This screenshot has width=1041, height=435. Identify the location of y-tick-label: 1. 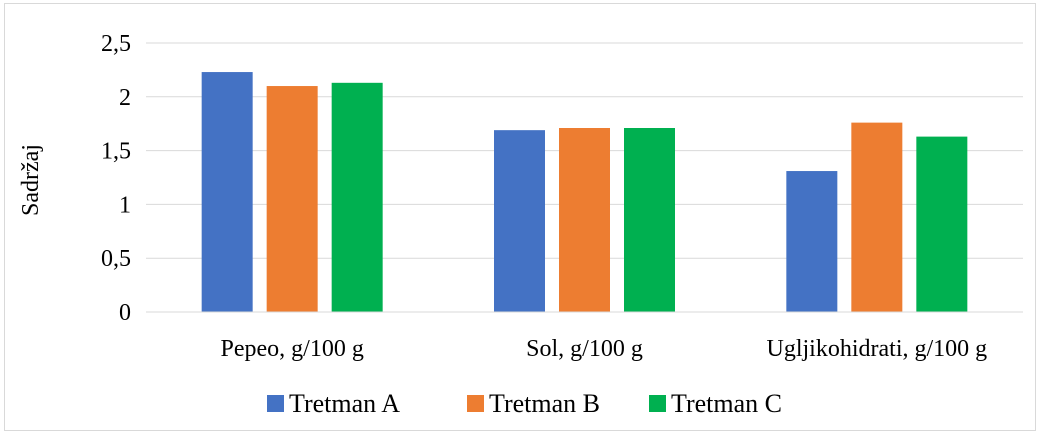
(125, 205).